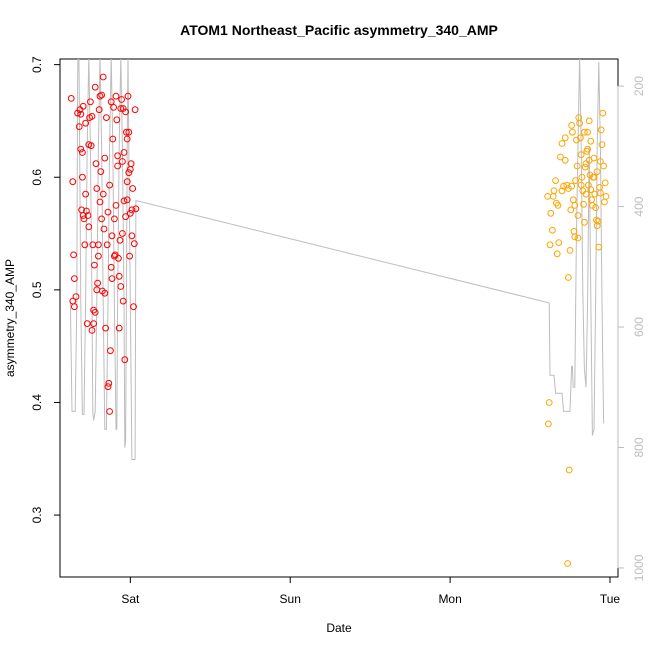  Describe the element at coordinates (610, 599) in the screenshot. I see `x-tick-label: Tue` at that location.